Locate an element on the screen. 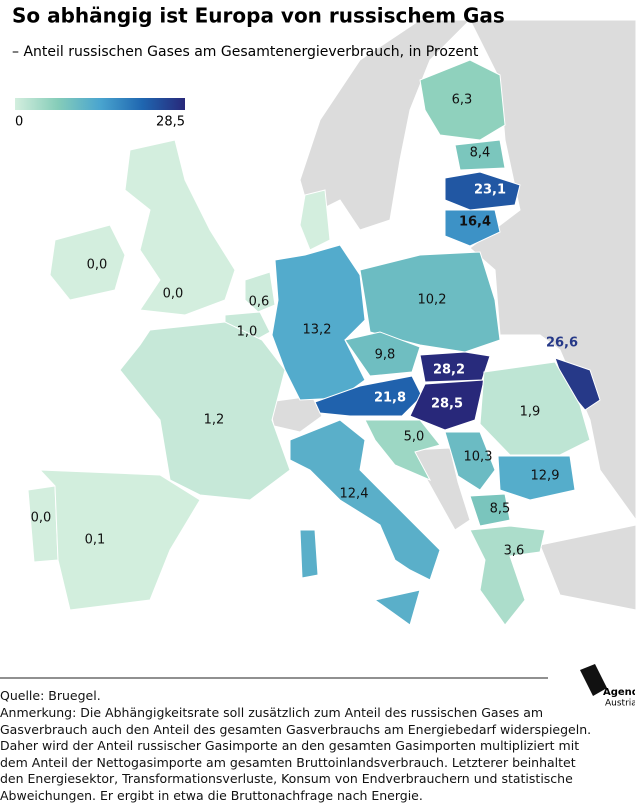  value-label: 10,2 is located at coordinates (432, 300).